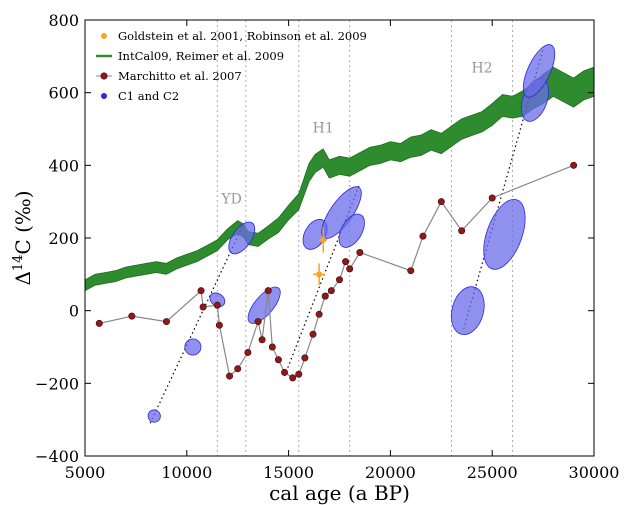  What do you see at coordinates (74, 311) in the screenshot?
I see `y-tick-label: 0` at bounding box center [74, 311].